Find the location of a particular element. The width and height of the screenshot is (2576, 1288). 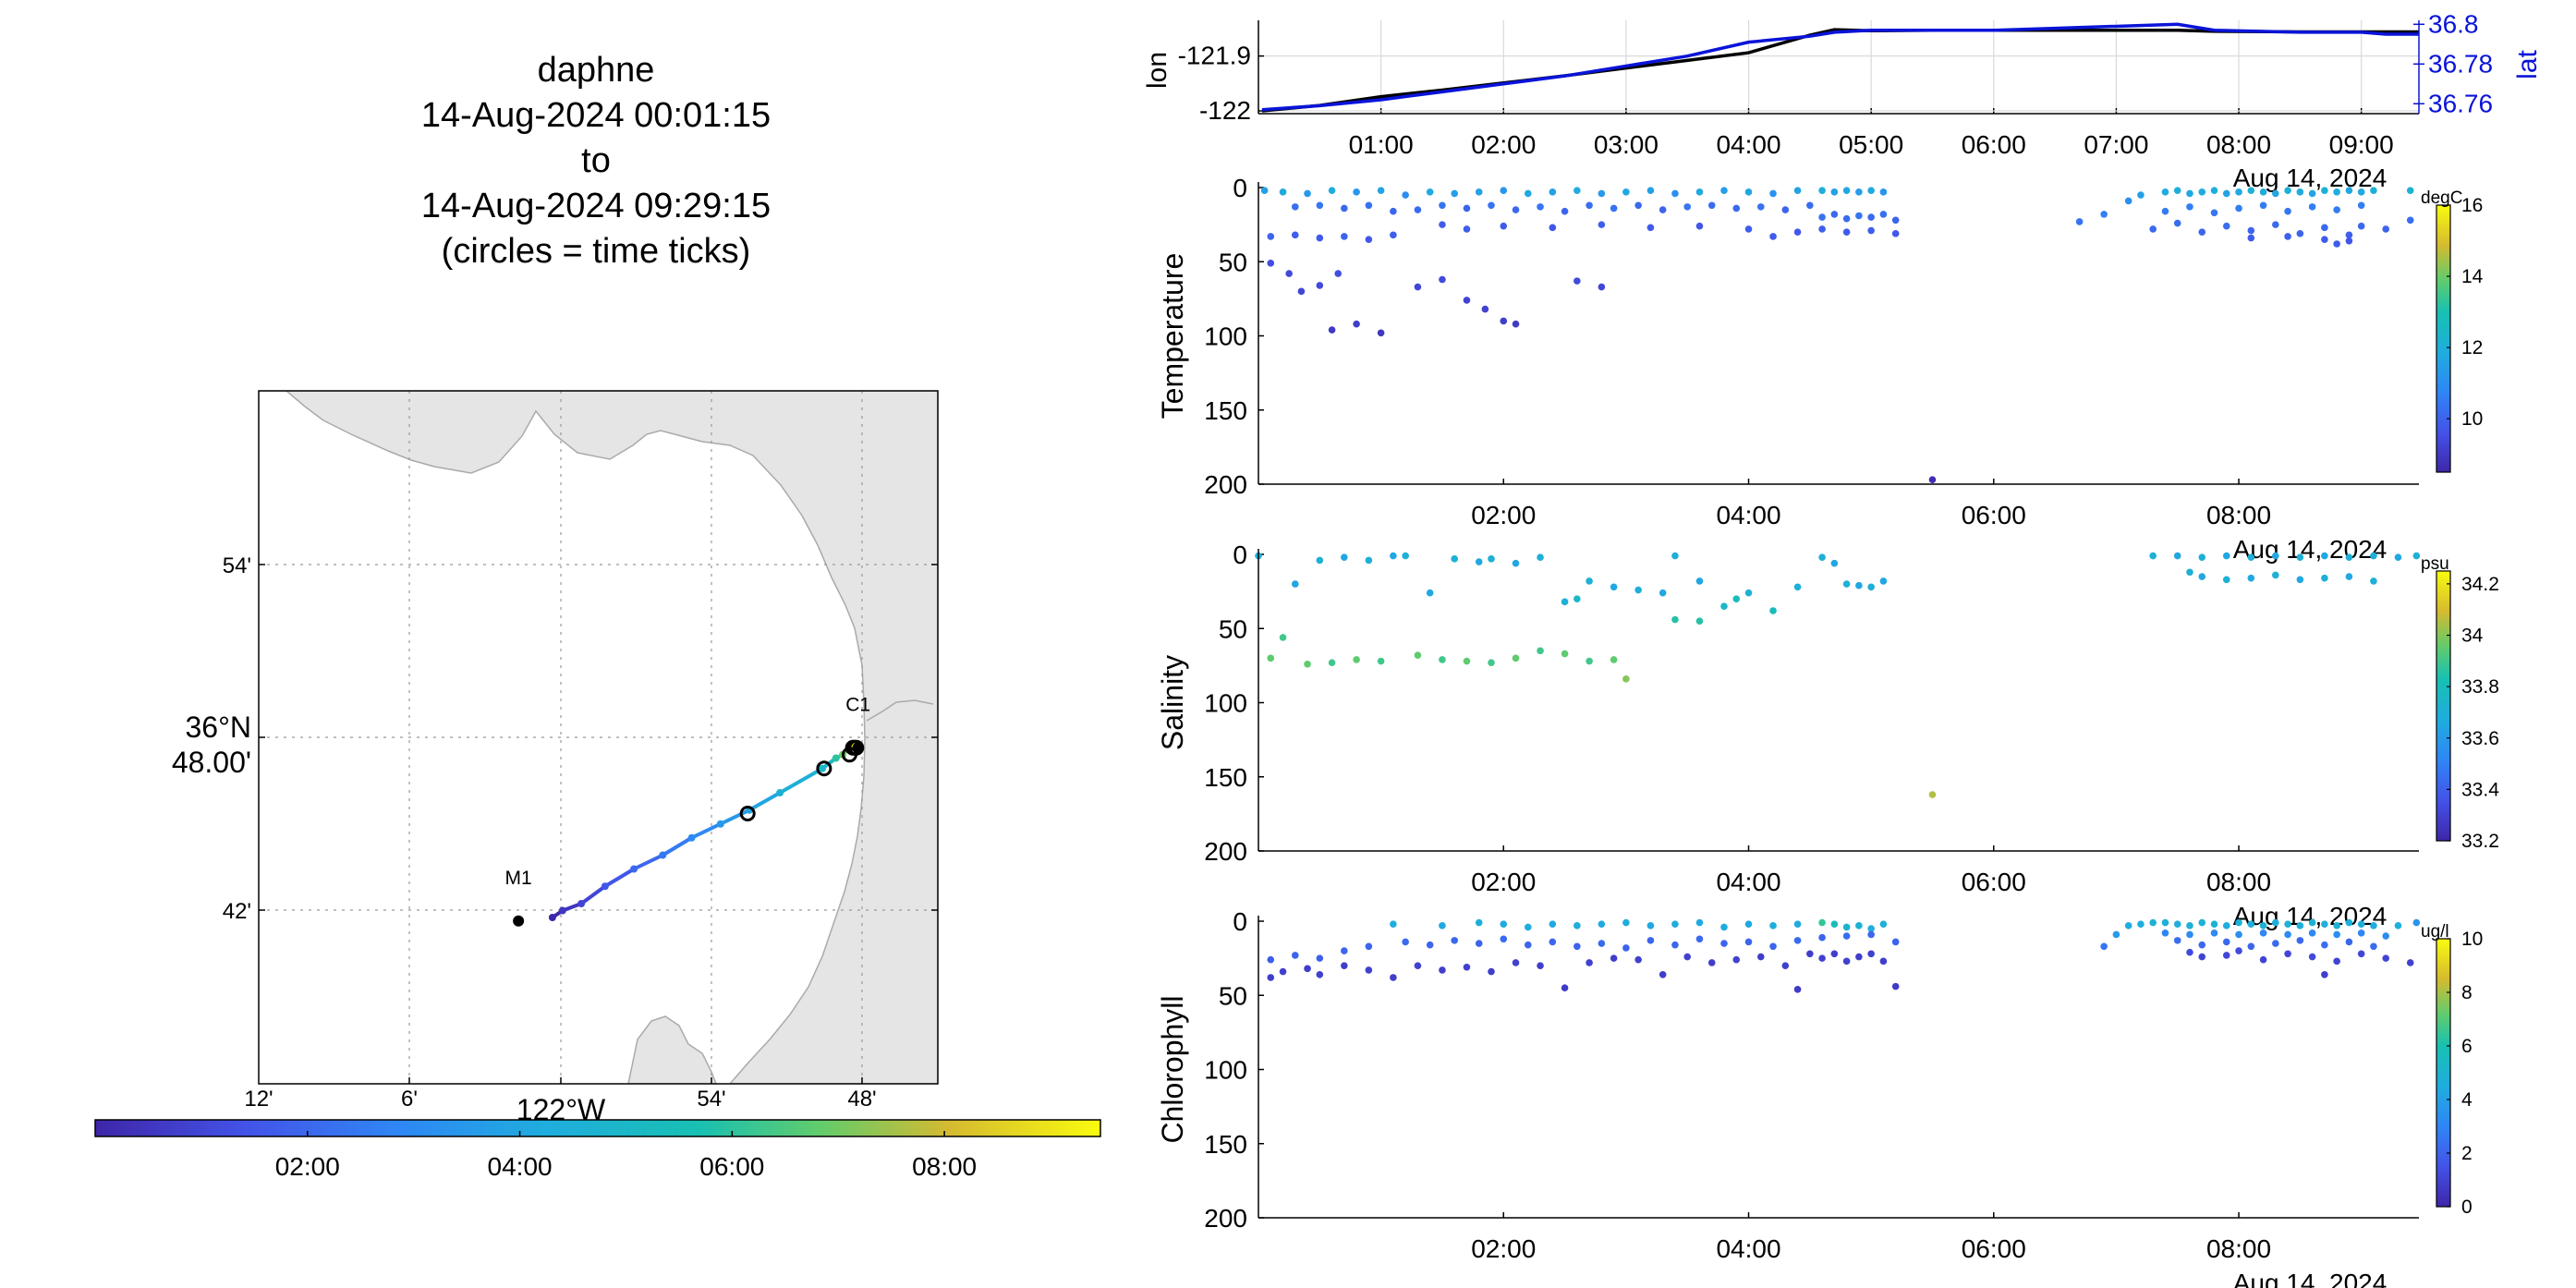

station-label: C1 is located at coordinates (857, 704).